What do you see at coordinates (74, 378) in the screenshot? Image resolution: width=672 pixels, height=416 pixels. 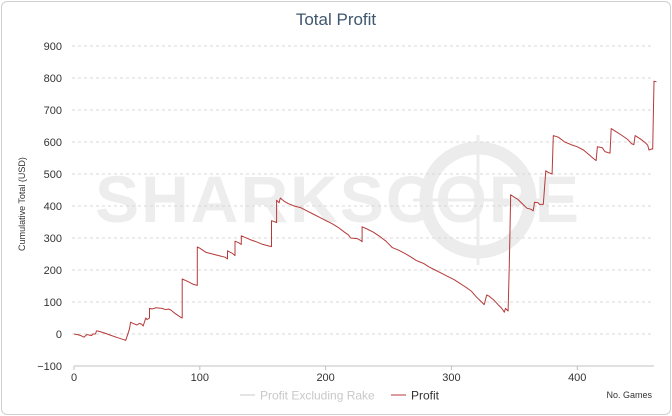 I see `x-tick-label: 0` at bounding box center [74, 378].